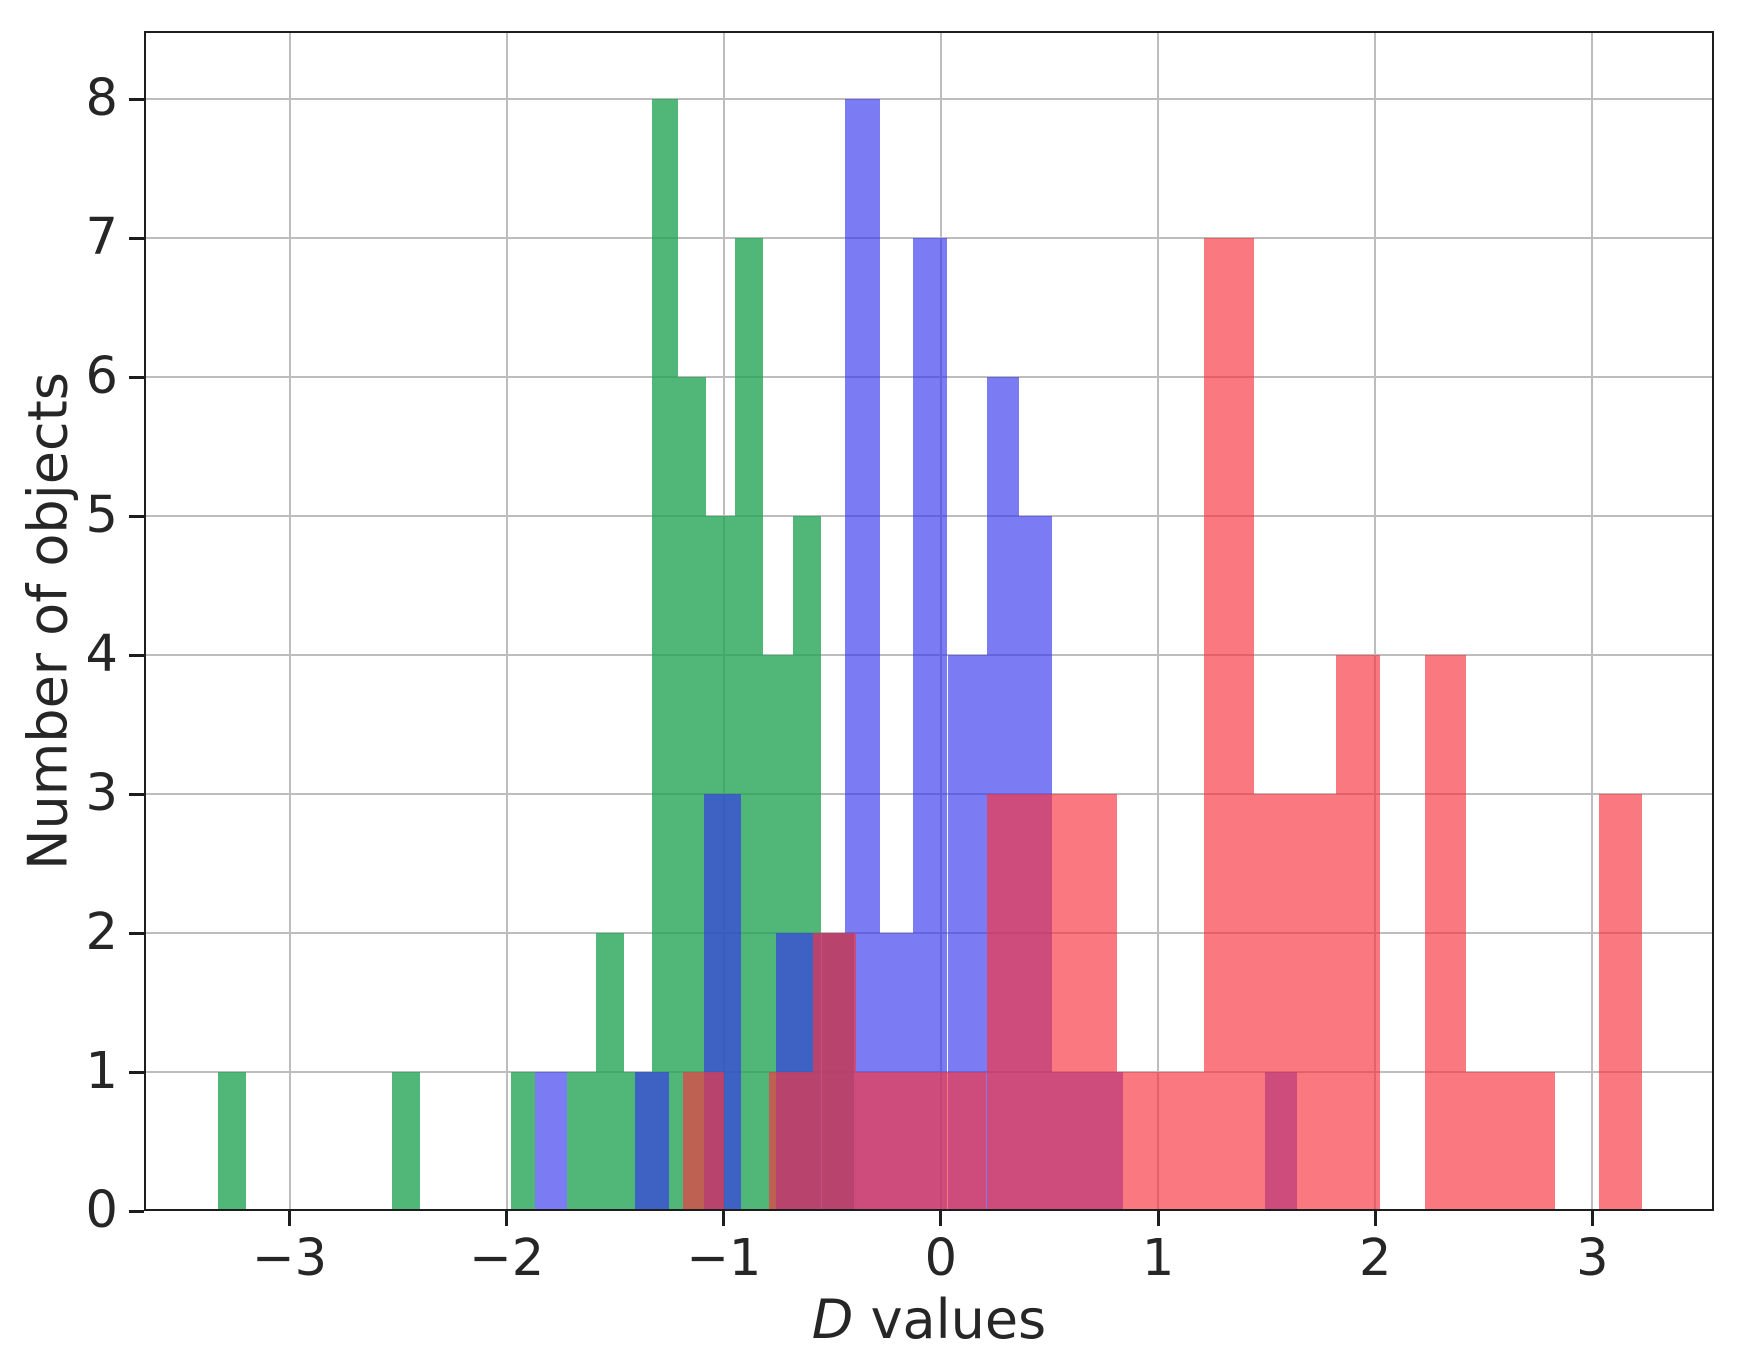  I want to click on y-tick-label-2: 2, so click(101, 932).